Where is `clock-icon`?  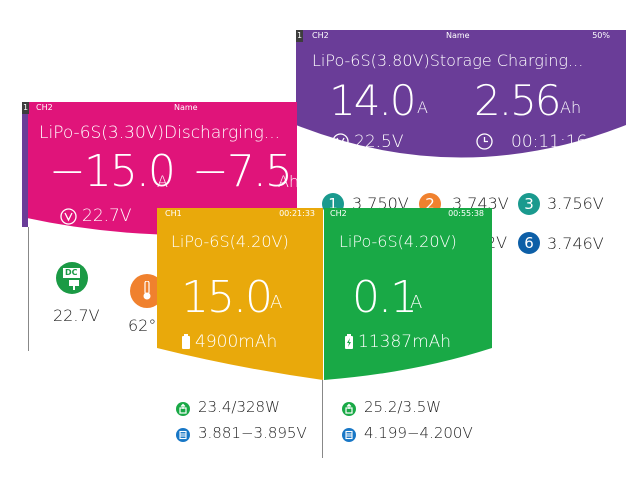
clock-icon is located at coordinates (484, 141).